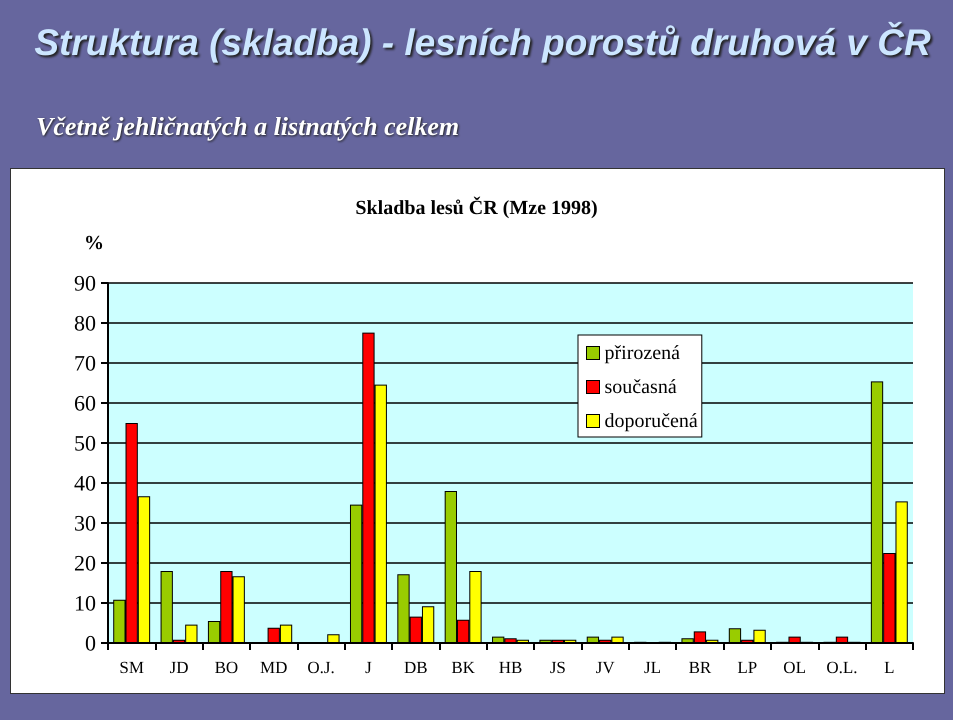 The height and width of the screenshot is (720, 953). What do you see at coordinates (653, 667) in the screenshot?
I see `x-tick-label: JL` at bounding box center [653, 667].